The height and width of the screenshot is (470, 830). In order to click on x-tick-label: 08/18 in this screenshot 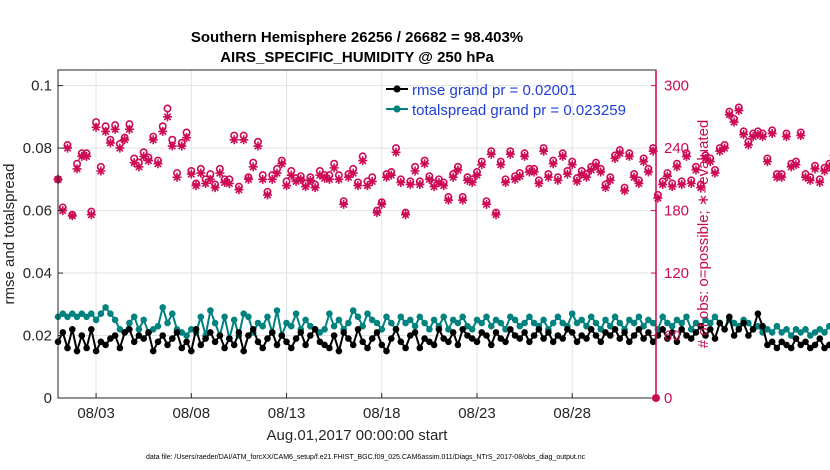, I will do `click(382, 413)`.